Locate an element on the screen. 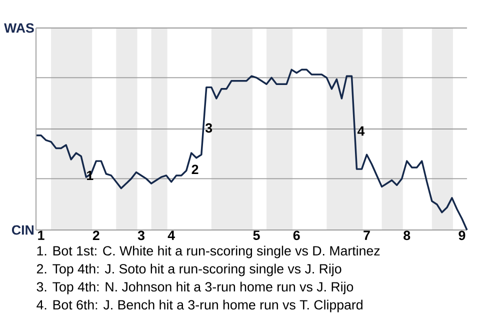  annotation: 3 is located at coordinates (208, 128).